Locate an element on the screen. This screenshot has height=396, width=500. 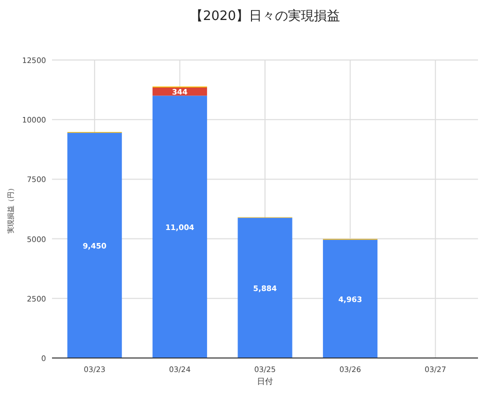
chart-title: 【2020】日々の実現損益 is located at coordinates (265, 16).